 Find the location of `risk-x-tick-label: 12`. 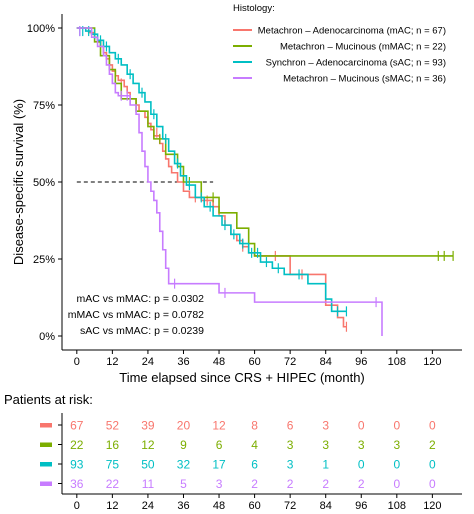

risk-x-tick-label: 12 is located at coordinates (112, 506).